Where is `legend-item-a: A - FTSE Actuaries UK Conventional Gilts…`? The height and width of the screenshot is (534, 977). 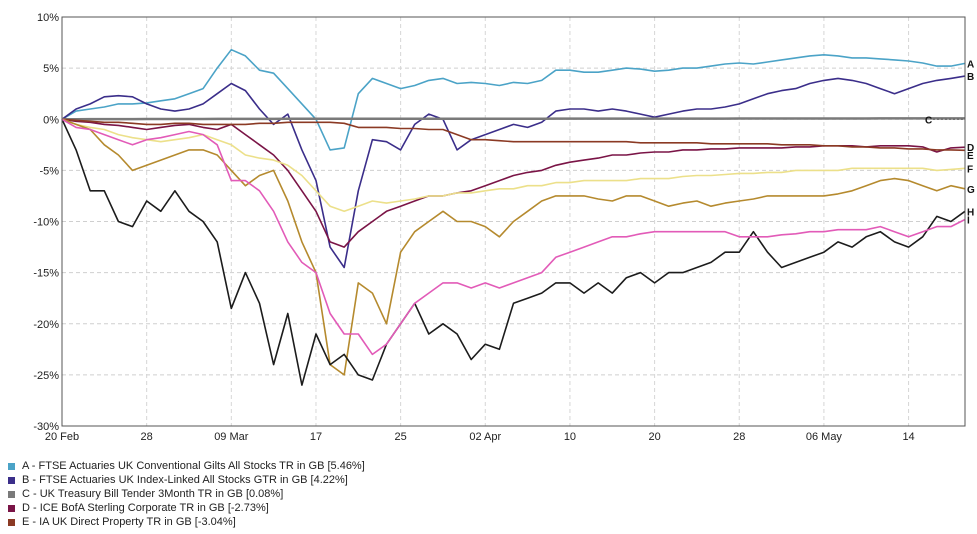
legend-item-a: A - FTSE Actuaries UK Conventional Gilts… is located at coordinates (358, 466).